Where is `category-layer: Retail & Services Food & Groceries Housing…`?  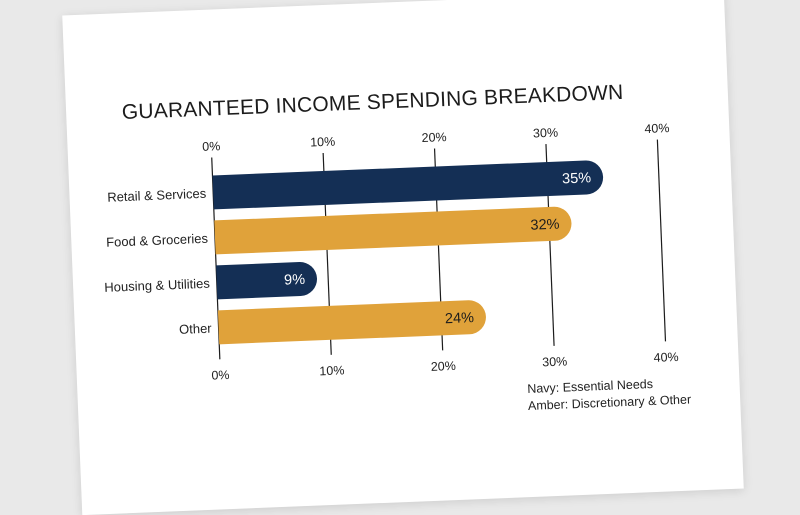
category-layer: Retail & Services Food & Groceries Housing… is located at coordinates (158, 261).